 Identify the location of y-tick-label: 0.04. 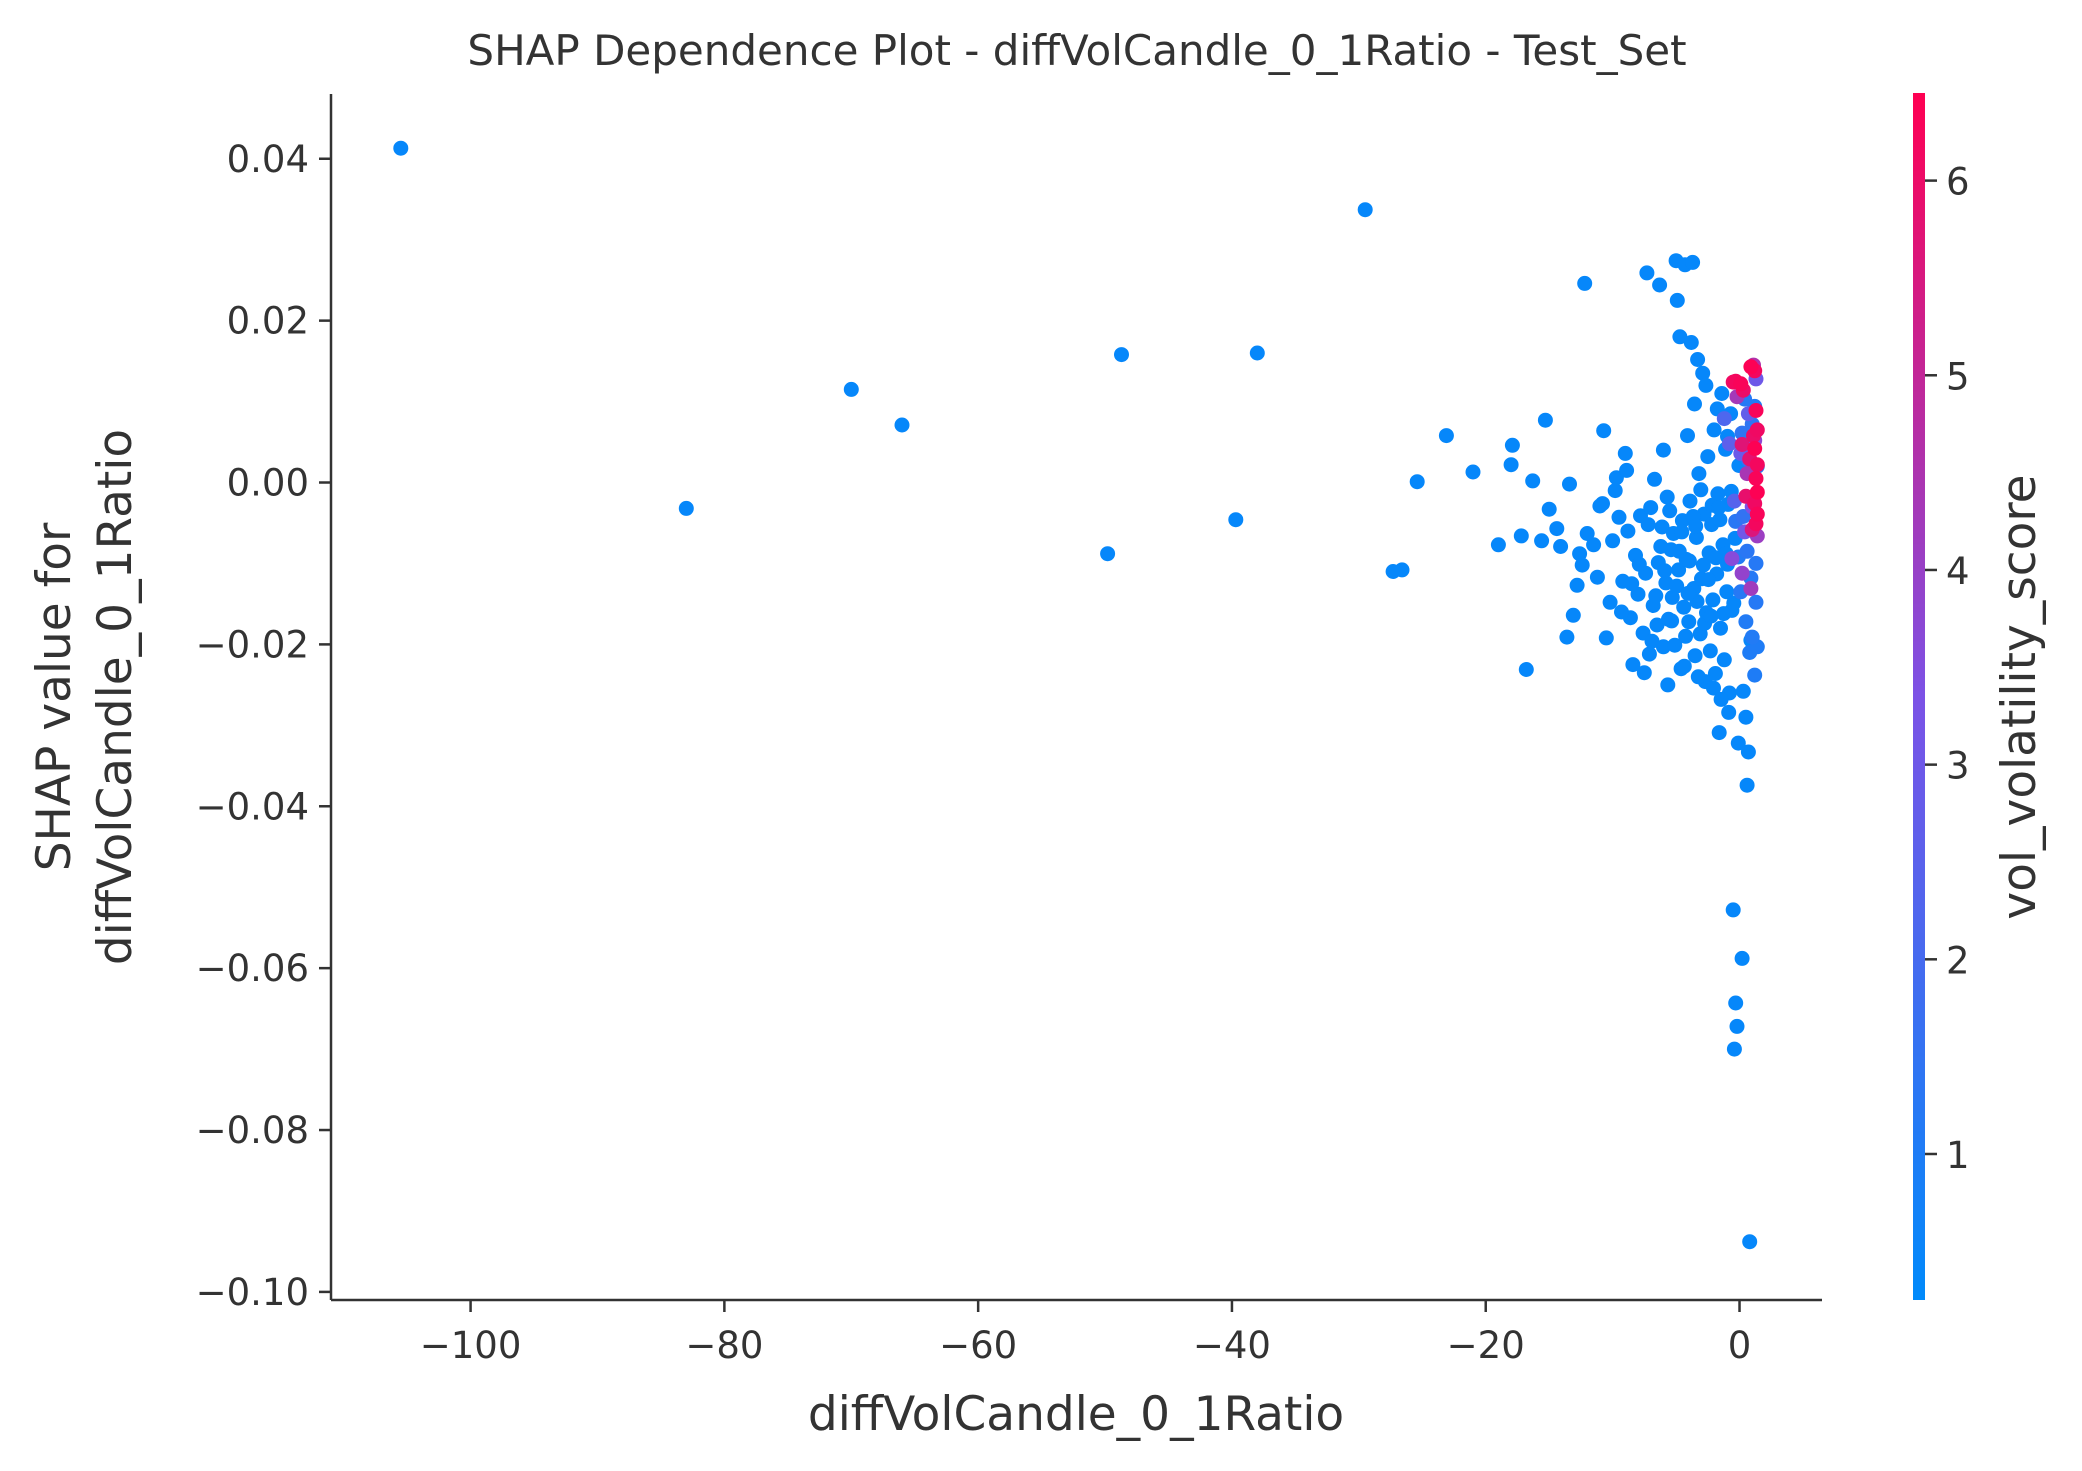
(268, 159).